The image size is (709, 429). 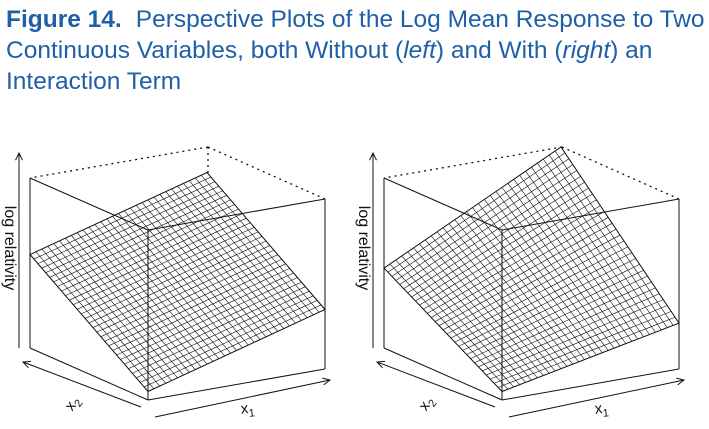 I want to click on caption-left-word: left, so click(x=419, y=50).